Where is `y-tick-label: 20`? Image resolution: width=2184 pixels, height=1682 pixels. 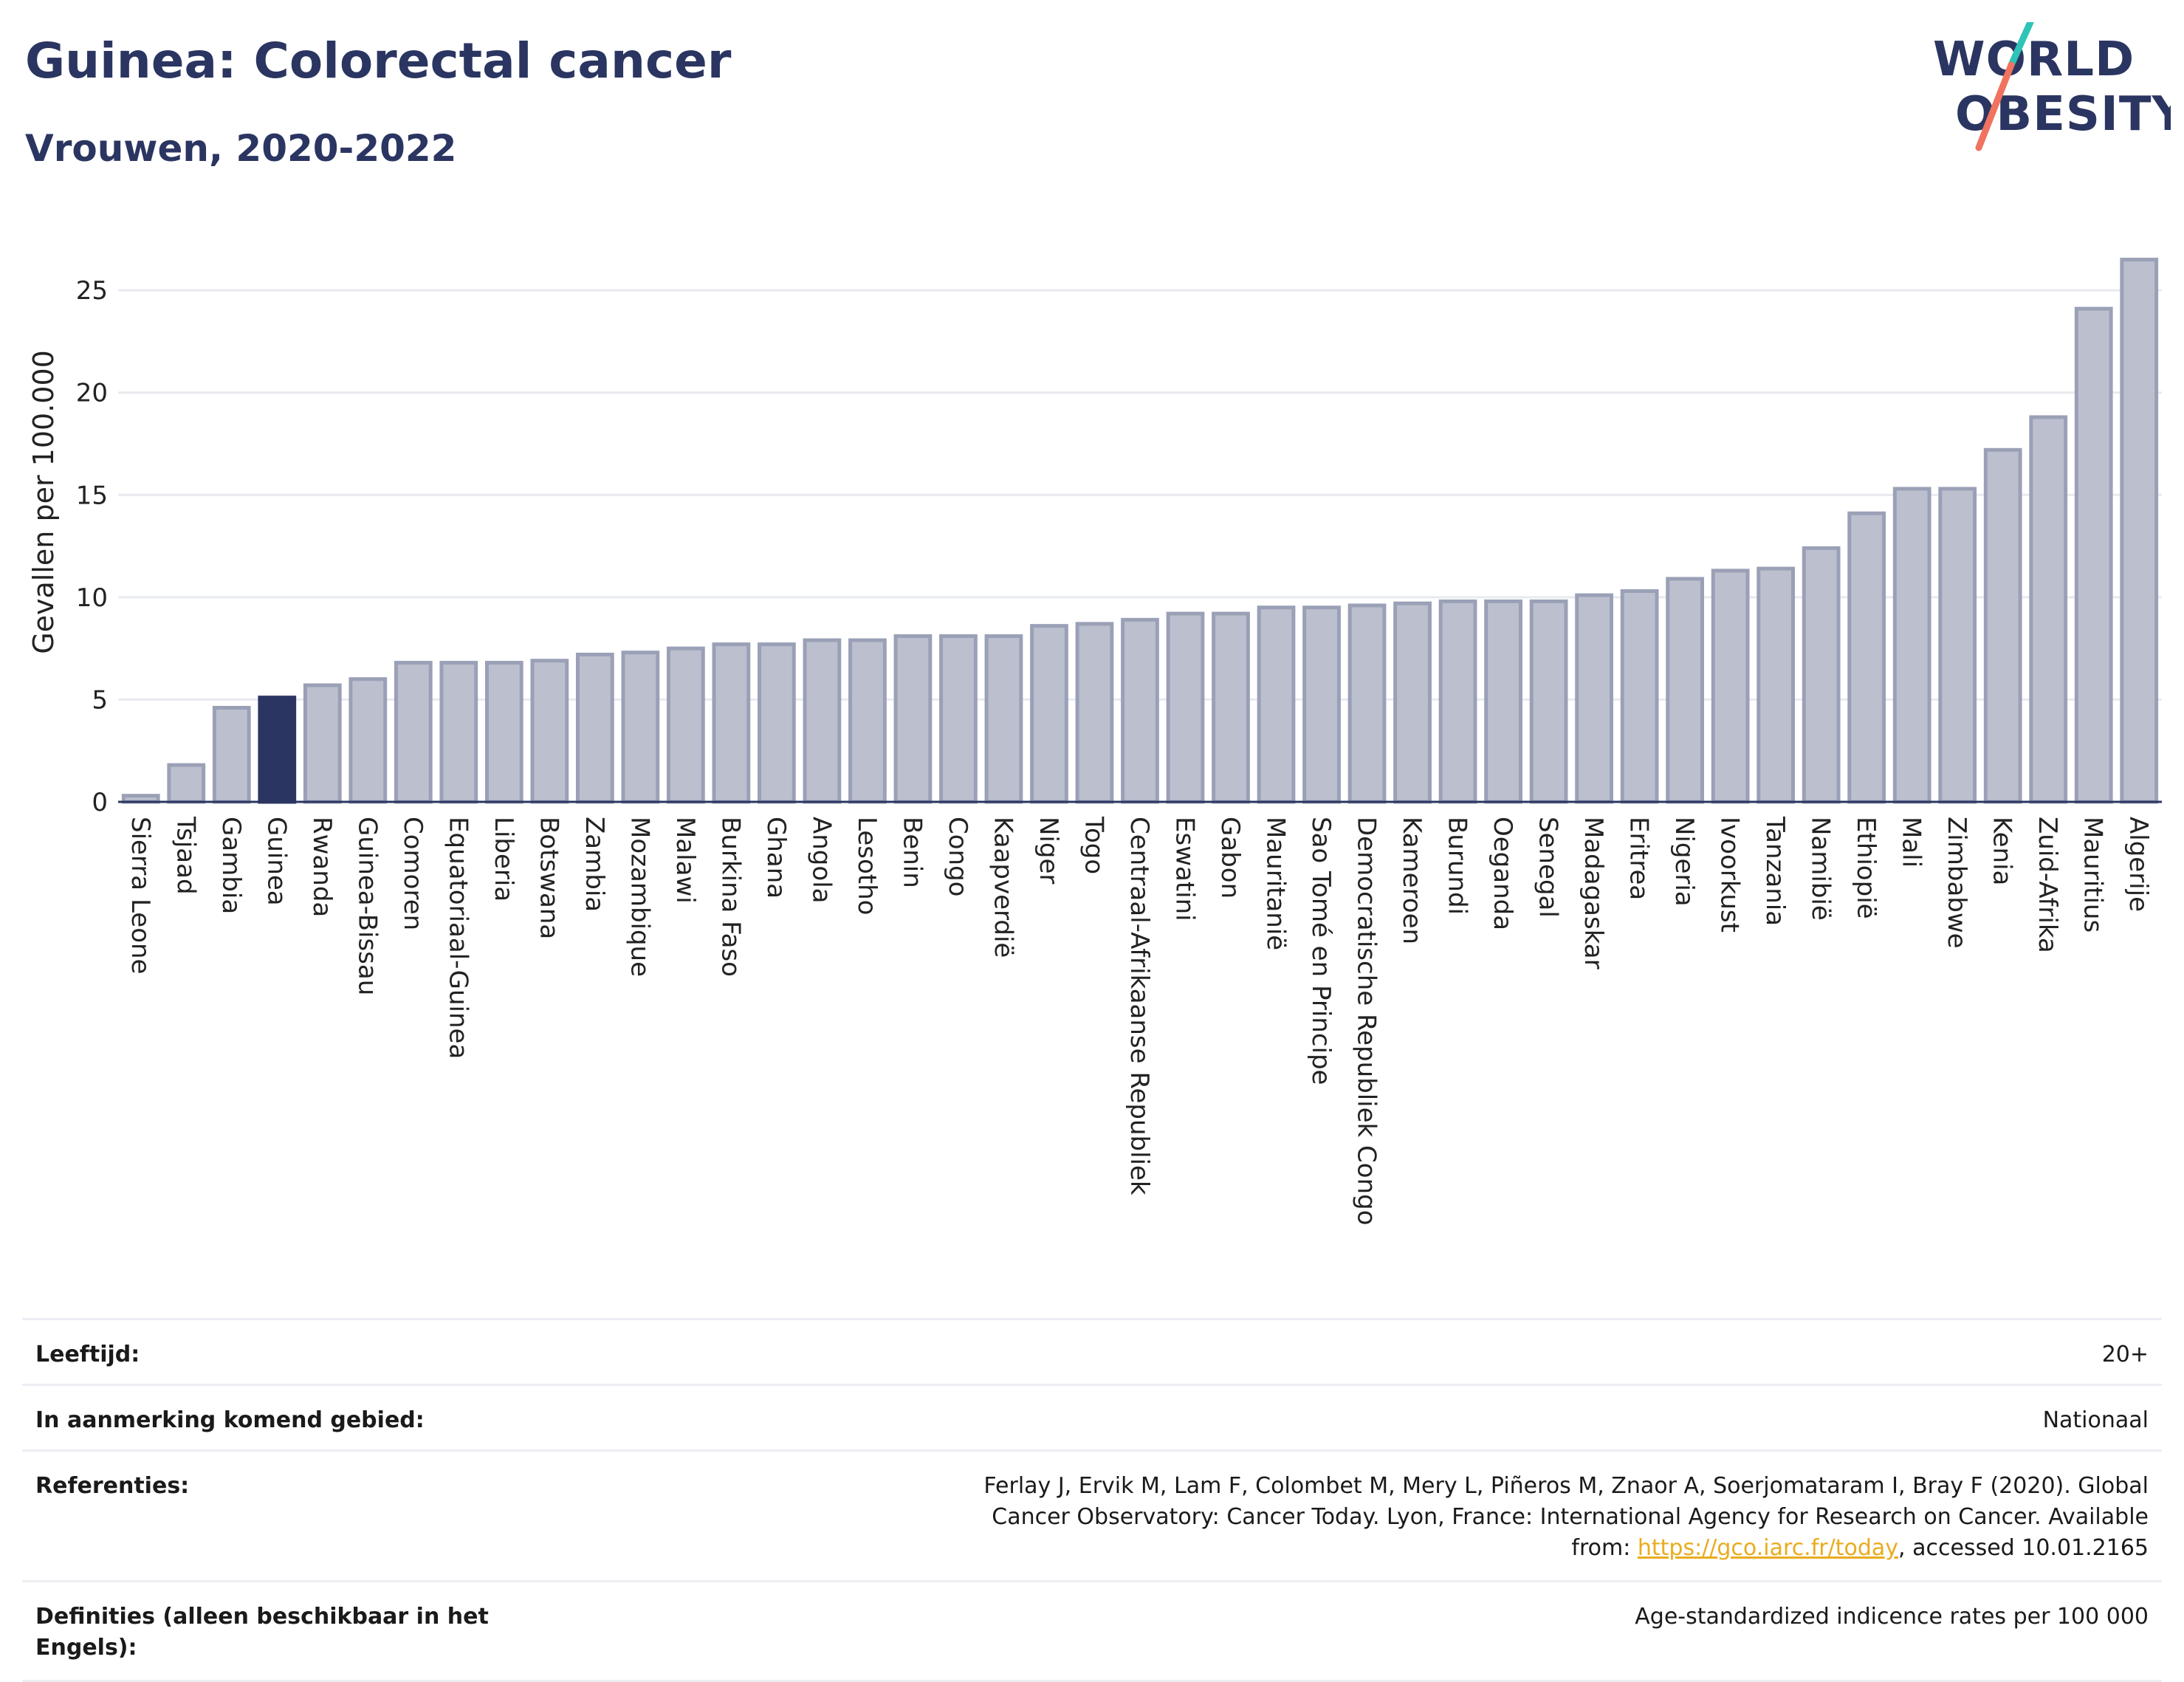
y-tick-label: 20 is located at coordinates (92, 393).